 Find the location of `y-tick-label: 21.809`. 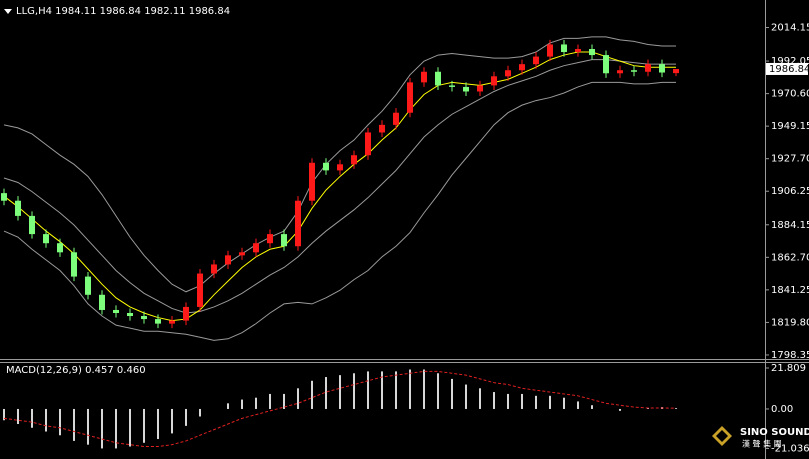

y-tick-label: 21.809 is located at coordinates (788, 368).